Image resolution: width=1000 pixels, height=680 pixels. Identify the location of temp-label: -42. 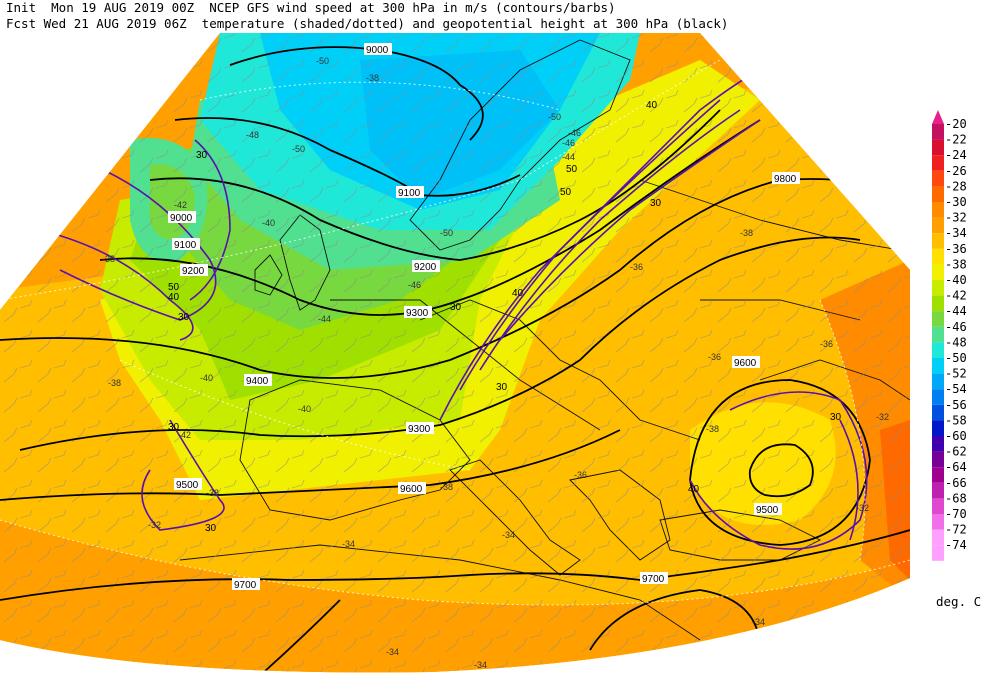
(180, 205).